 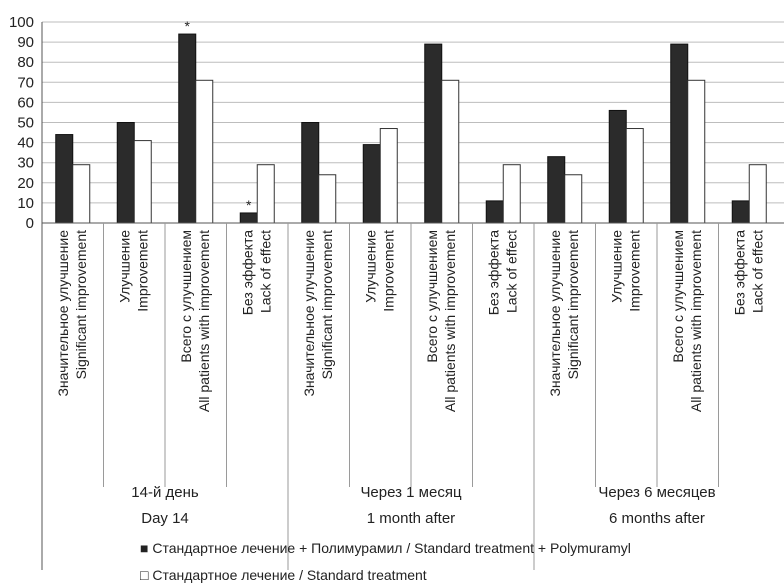 What do you see at coordinates (247, 272) in the screenshot?
I see `category-label-ru-3: Без эффекта` at bounding box center [247, 272].